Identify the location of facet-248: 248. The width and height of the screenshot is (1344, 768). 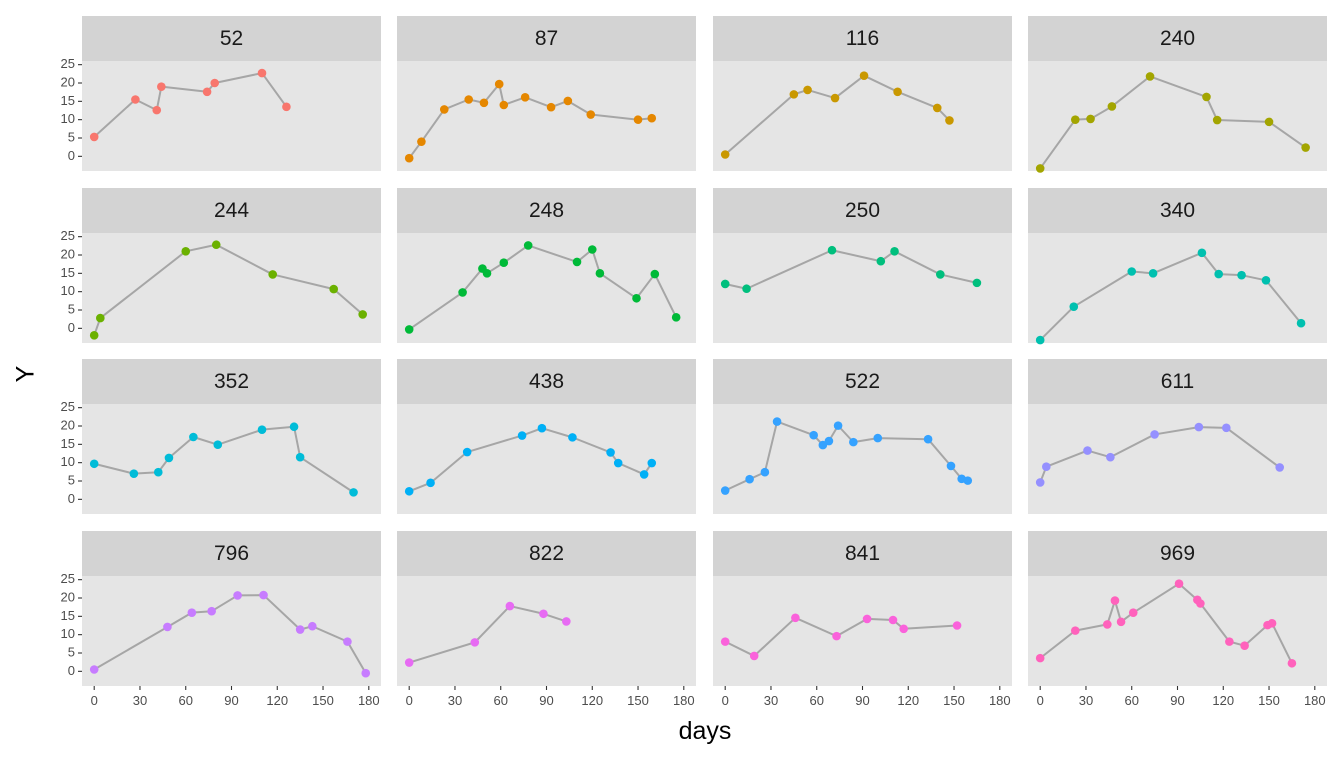
(546, 265).